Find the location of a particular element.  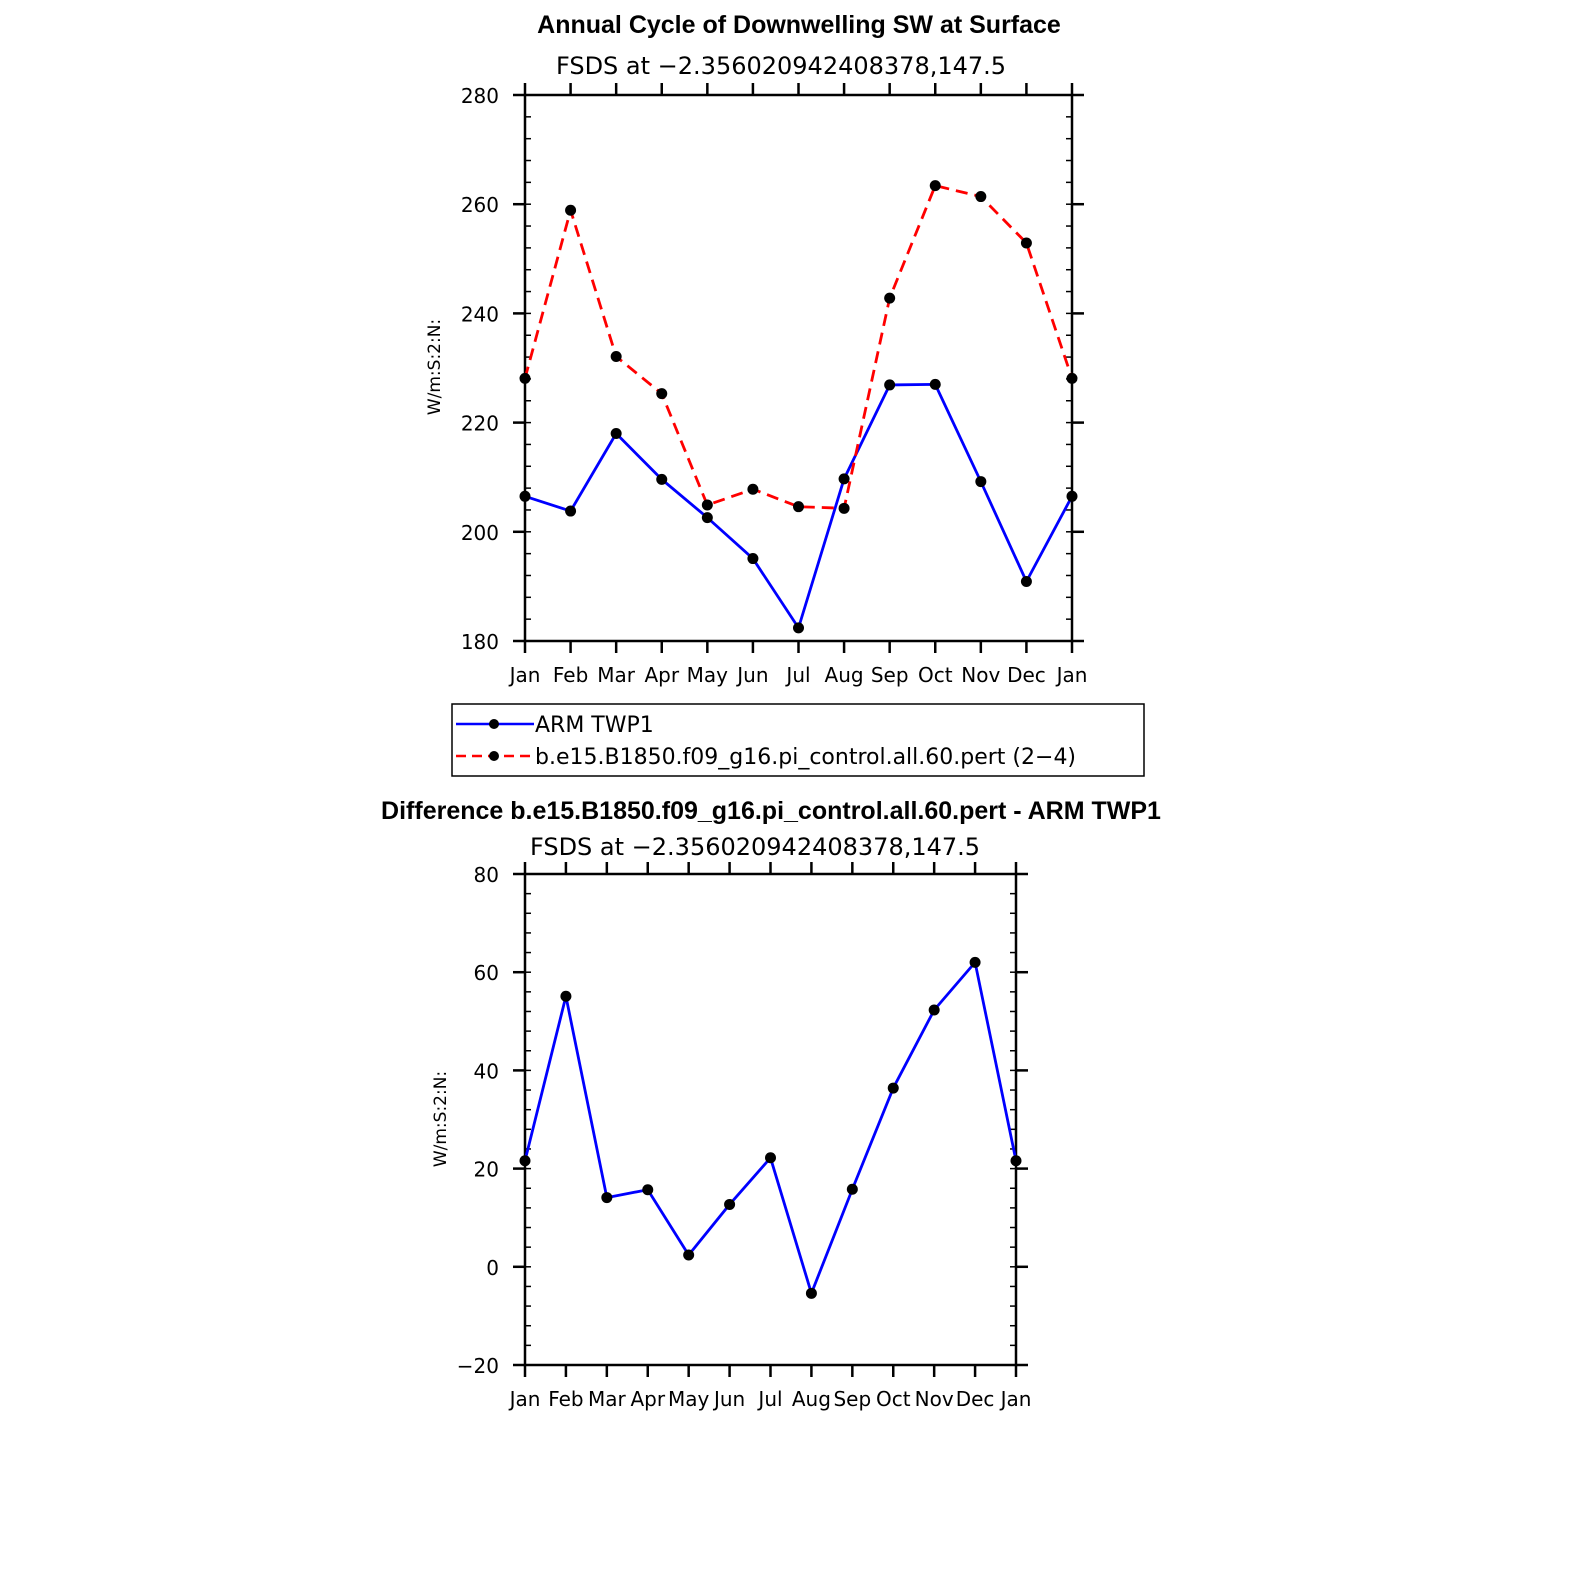

legend-box is located at coordinates (798, 740).